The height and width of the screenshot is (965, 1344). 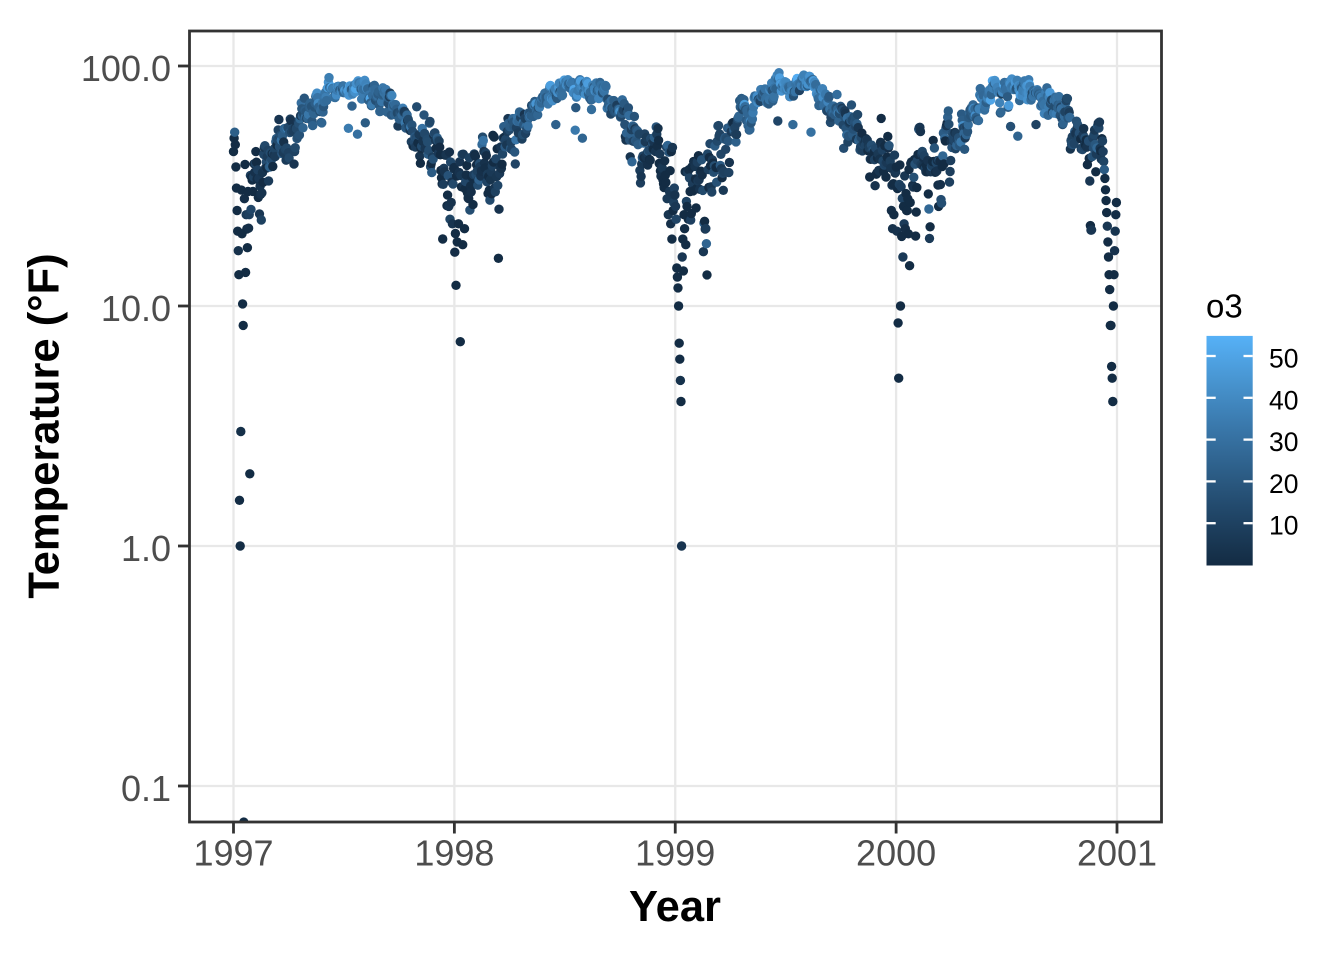 What do you see at coordinates (675, 907) in the screenshot?
I see `svg-text: Year` at bounding box center [675, 907].